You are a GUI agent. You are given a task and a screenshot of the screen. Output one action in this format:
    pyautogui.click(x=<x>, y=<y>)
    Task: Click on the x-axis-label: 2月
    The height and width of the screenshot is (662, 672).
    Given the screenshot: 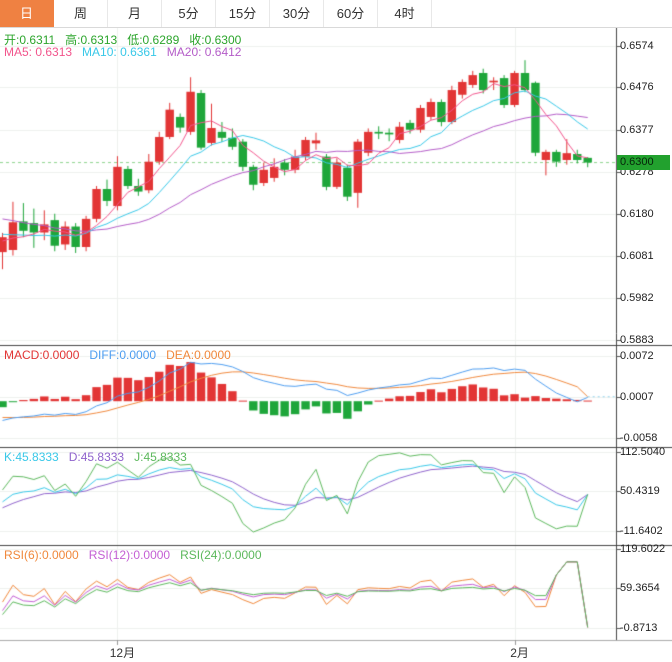 What is the action you would take?
    pyautogui.click(x=519, y=653)
    